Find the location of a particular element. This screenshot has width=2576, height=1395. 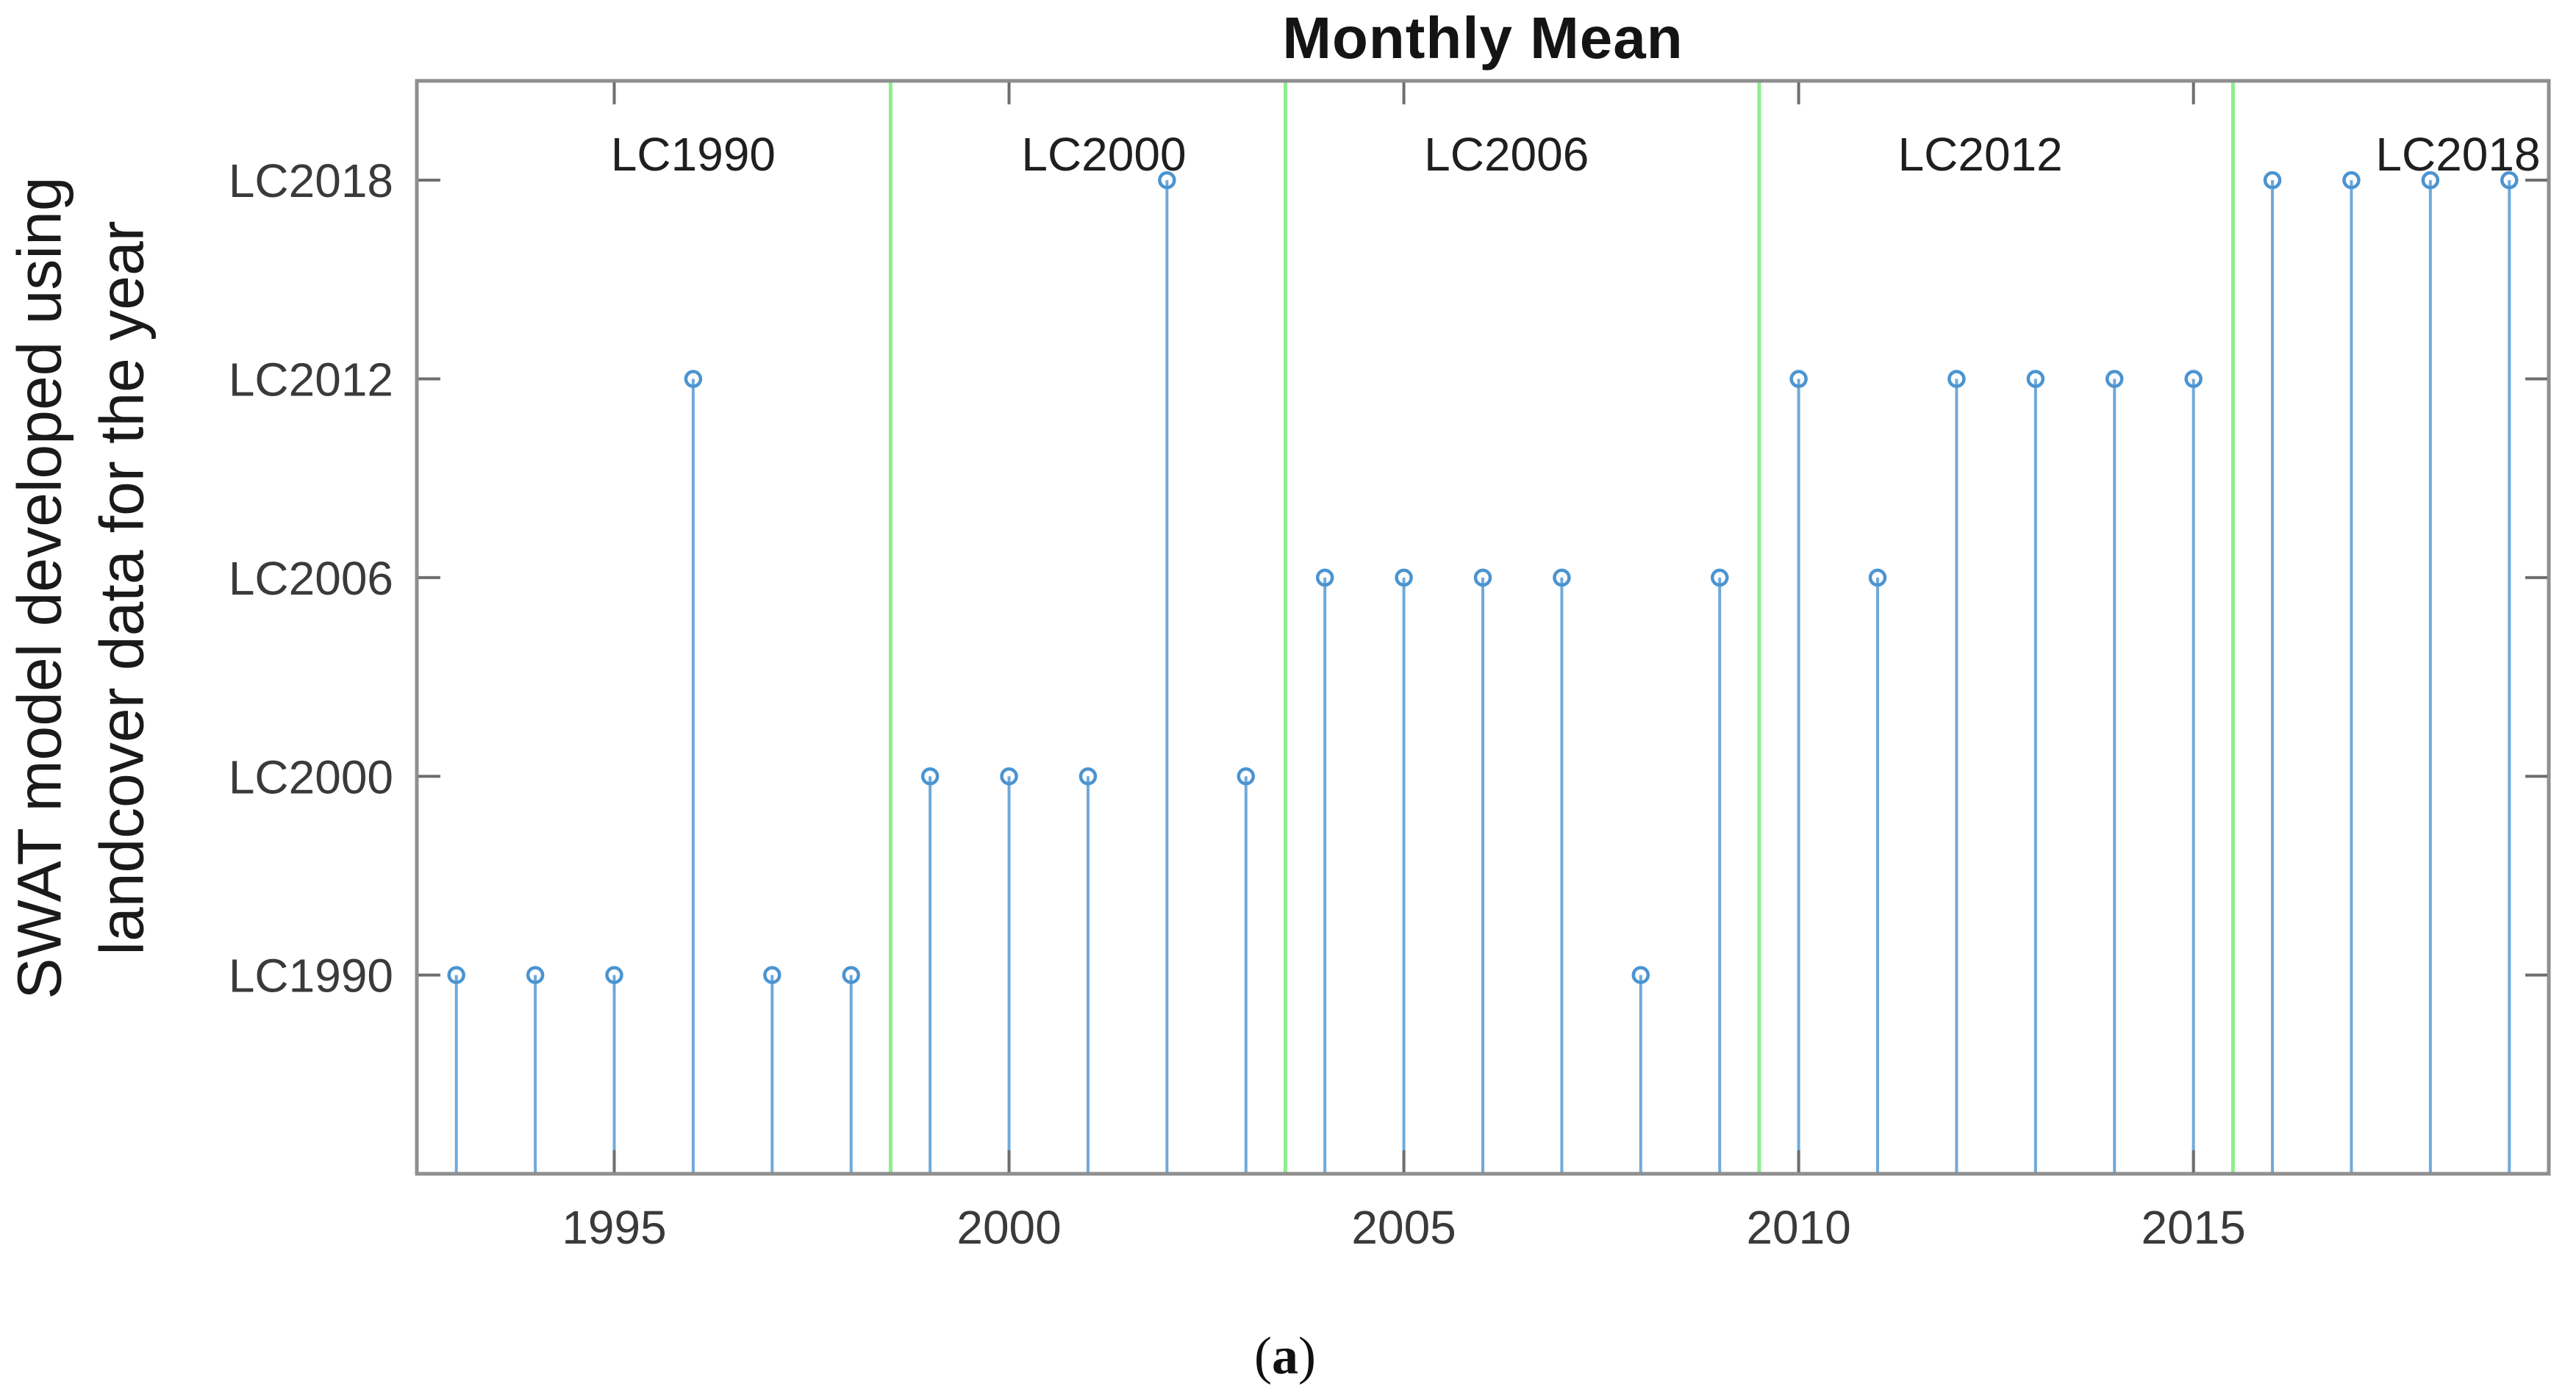

subfigure-caption: (a) is located at coordinates (1285, 1356).